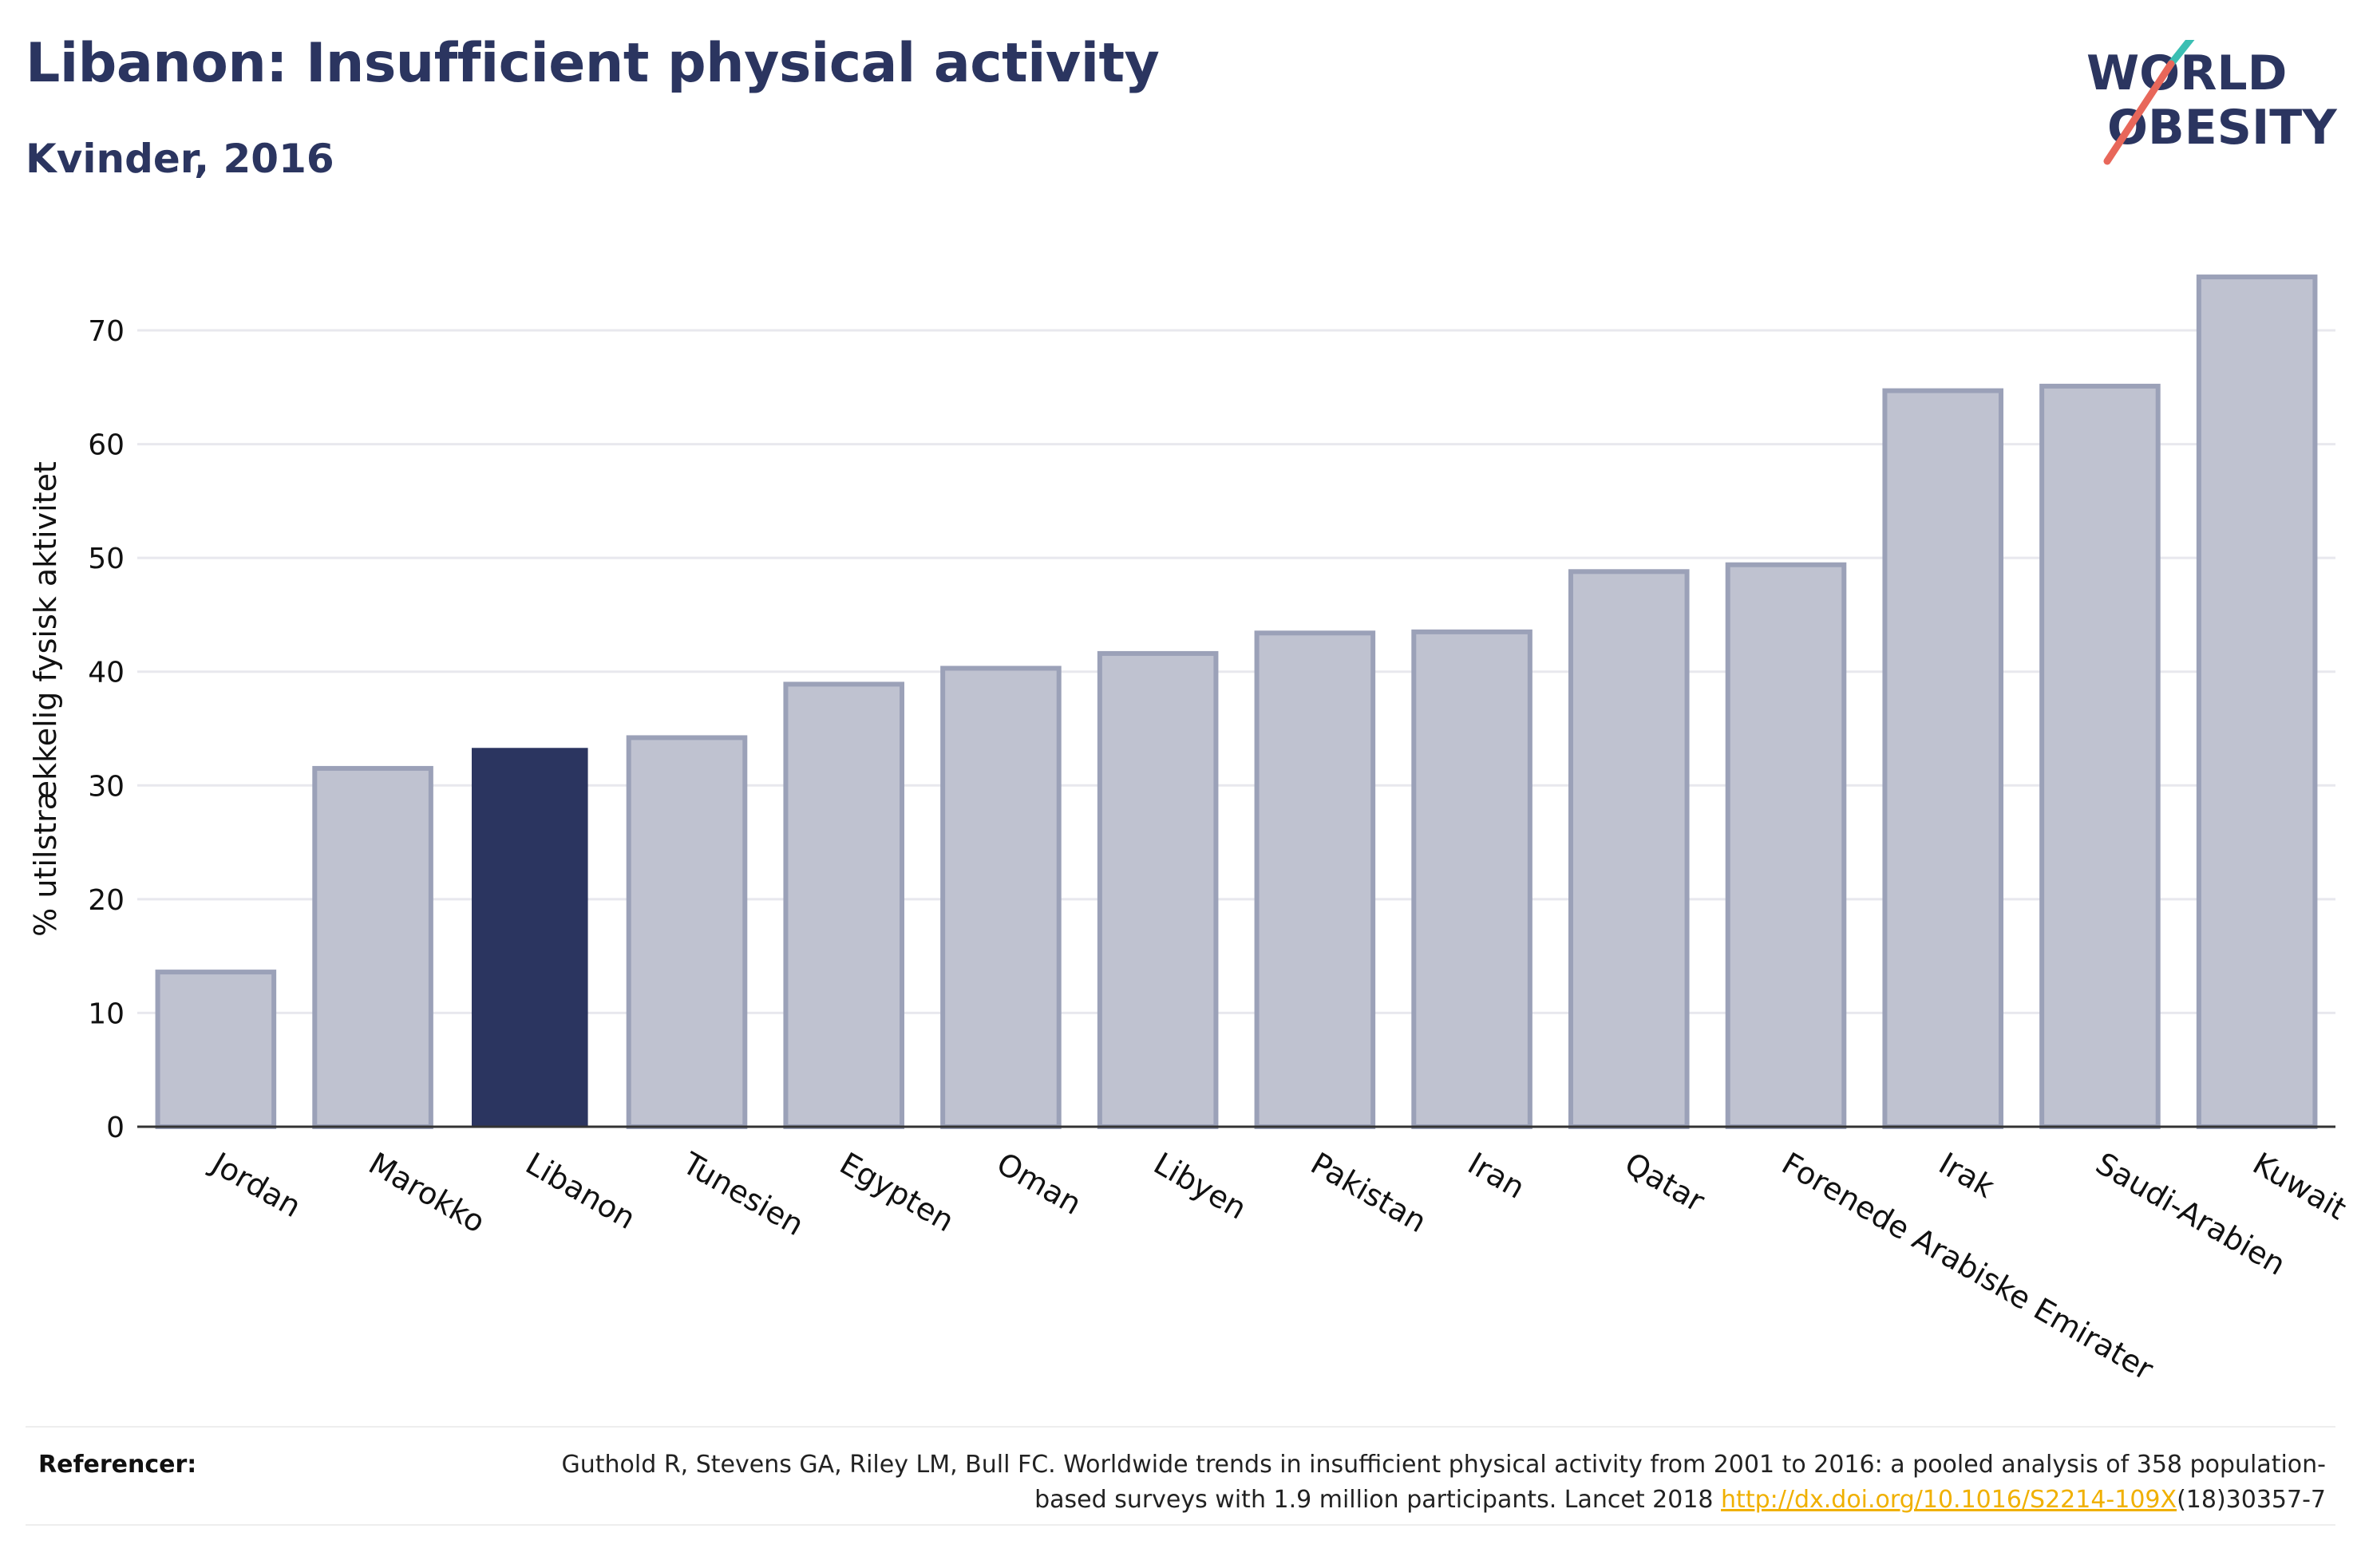  What do you see at coordinates (2257, 701) in the screenshot?
I see `bar-kuwait` at bounding box center [2257, 701].